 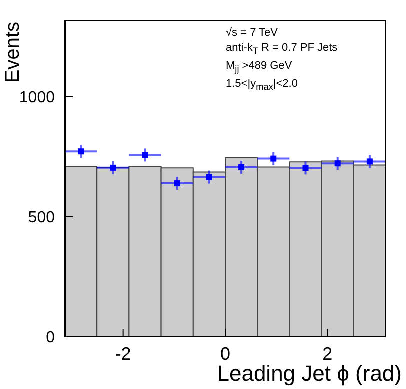 I want to click on annotation: 1.5<|y$_{max}$|<2.0, so click(x=262, y=86).